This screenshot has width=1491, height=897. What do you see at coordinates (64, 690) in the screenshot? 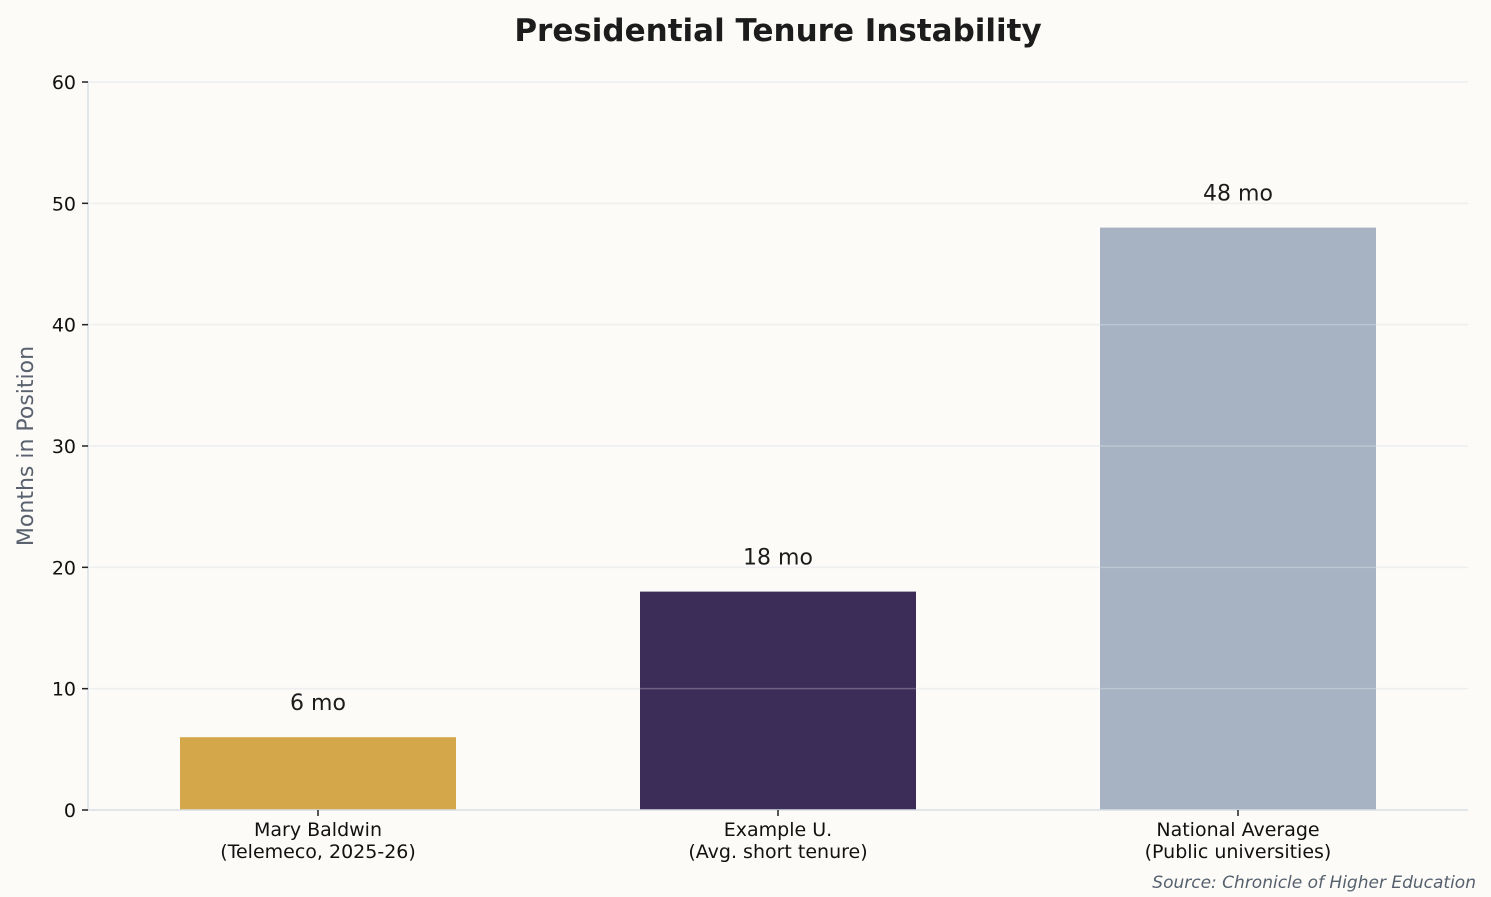
I see `y-tick-label: 10` at bounding box center [64, 690].